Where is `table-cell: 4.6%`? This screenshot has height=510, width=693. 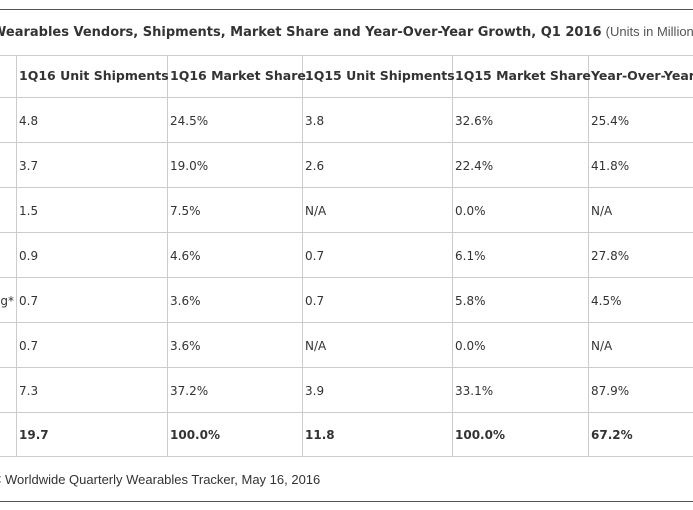
table-cell: 4.6% is located at coordinates (185, 256).